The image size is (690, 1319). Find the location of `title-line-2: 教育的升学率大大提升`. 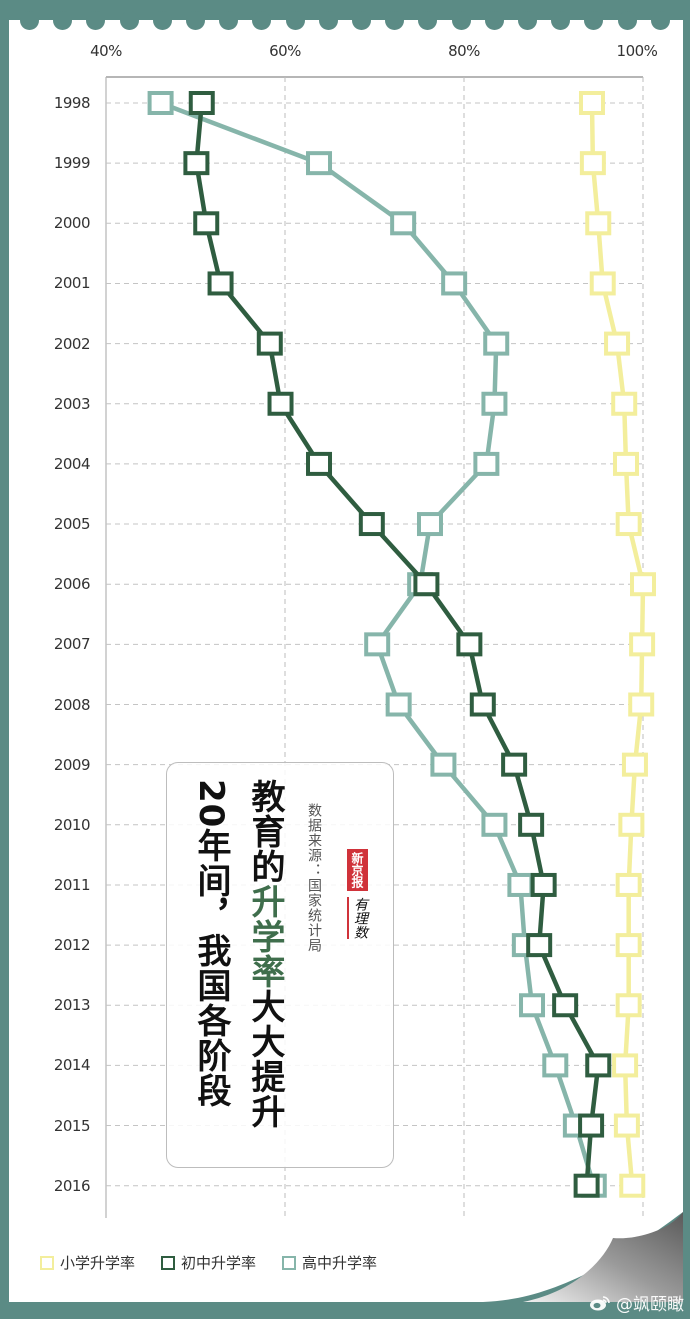

title-line-2: 教育的升学率大大提升 is located at coordinates (265, 954).